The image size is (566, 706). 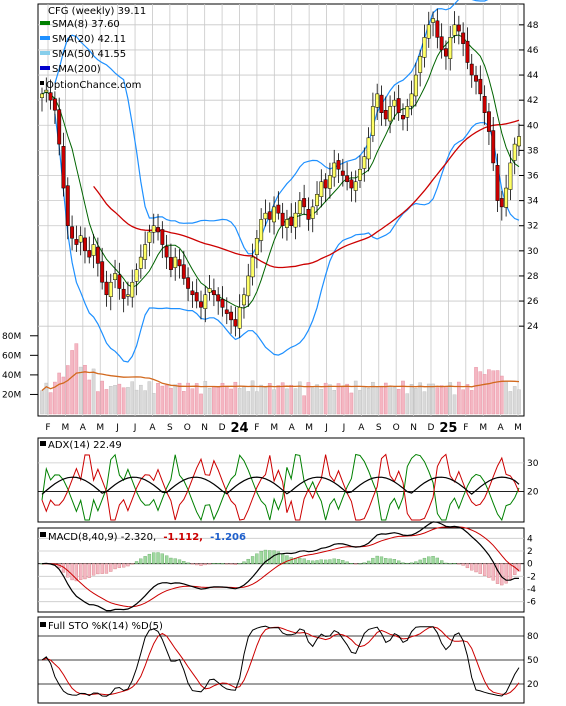 What do you see at coordinates (43, 534) in the screenshot?
I see `macd-marker` at bounding box center [43, 534].